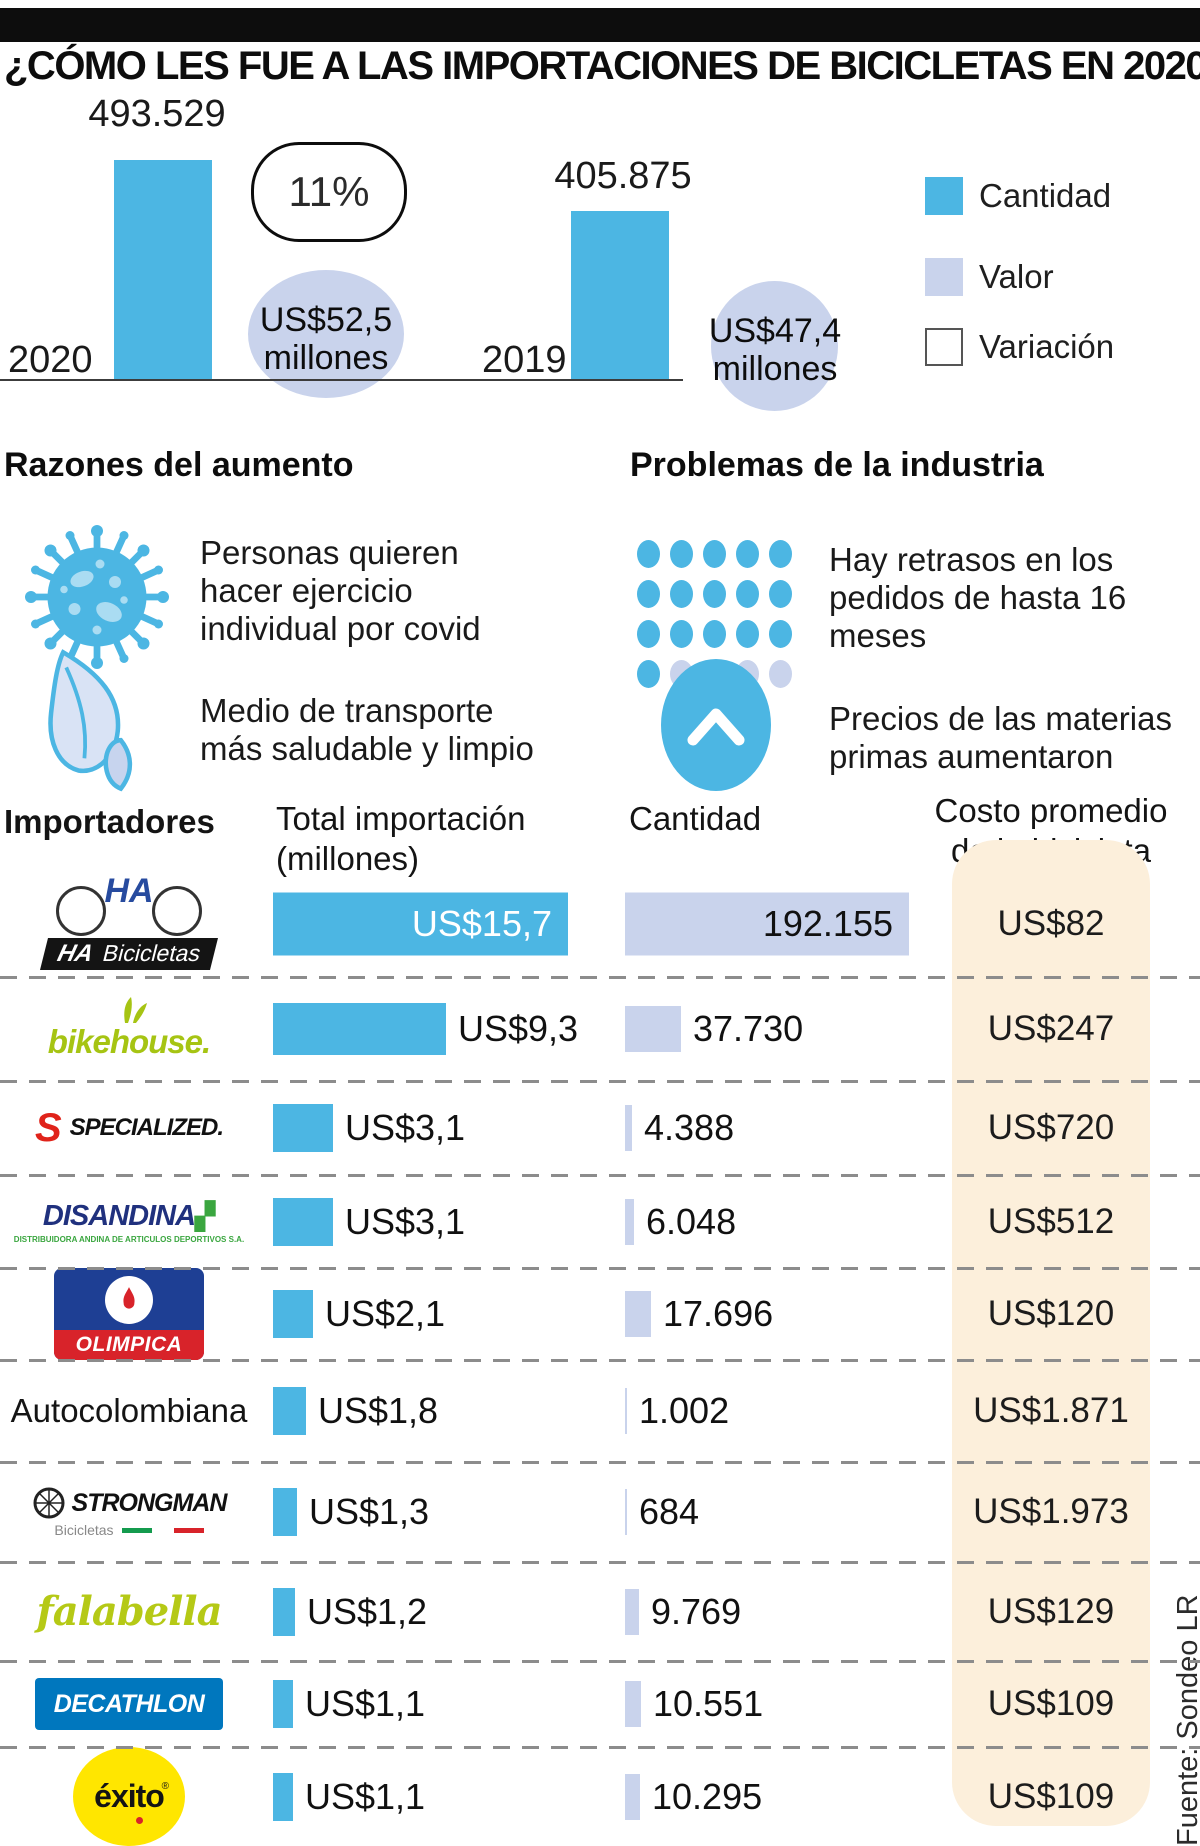 The height and width of the screenshot is (1846, 1200). What do you see at coordinates (1051, 1221) in the screenshot?
I see `avg-cost-value: US$512` at bounding box center [1051, 1221].